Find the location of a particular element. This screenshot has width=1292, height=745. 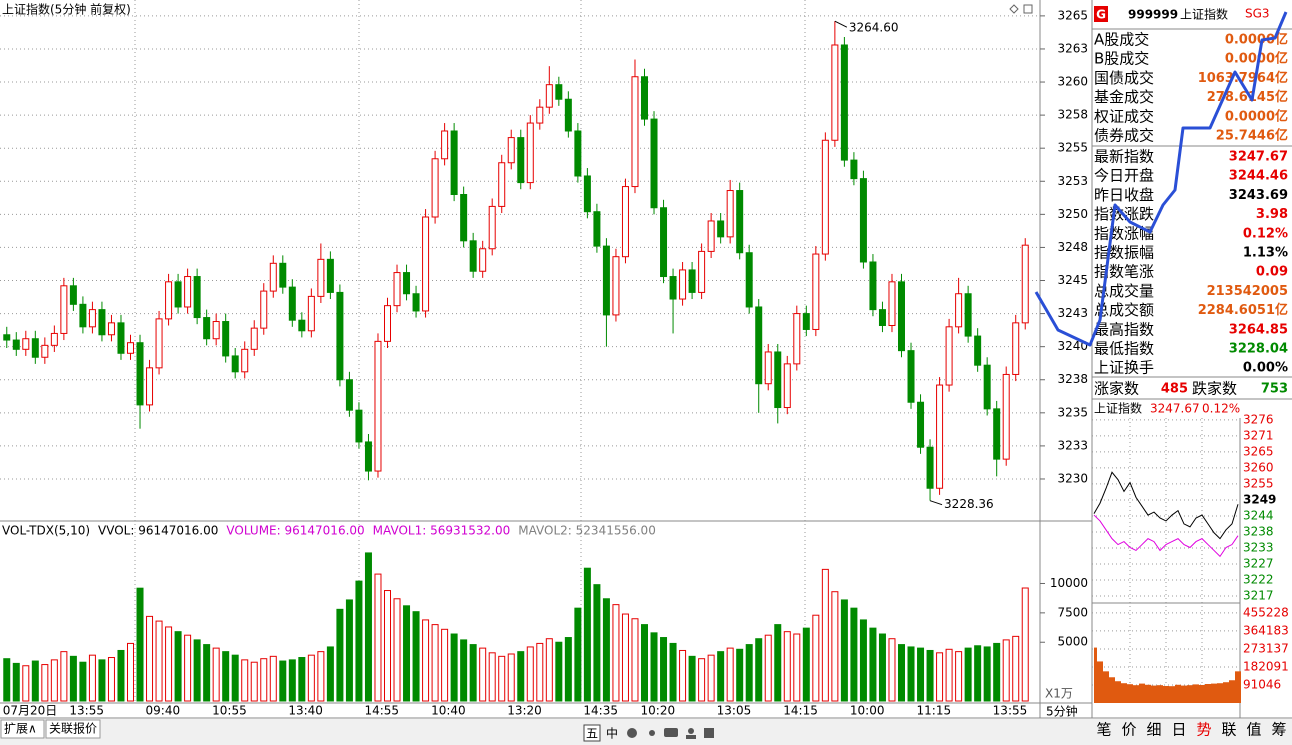

x-tick-label: 07月20日 is located at coordinates (30, 711).